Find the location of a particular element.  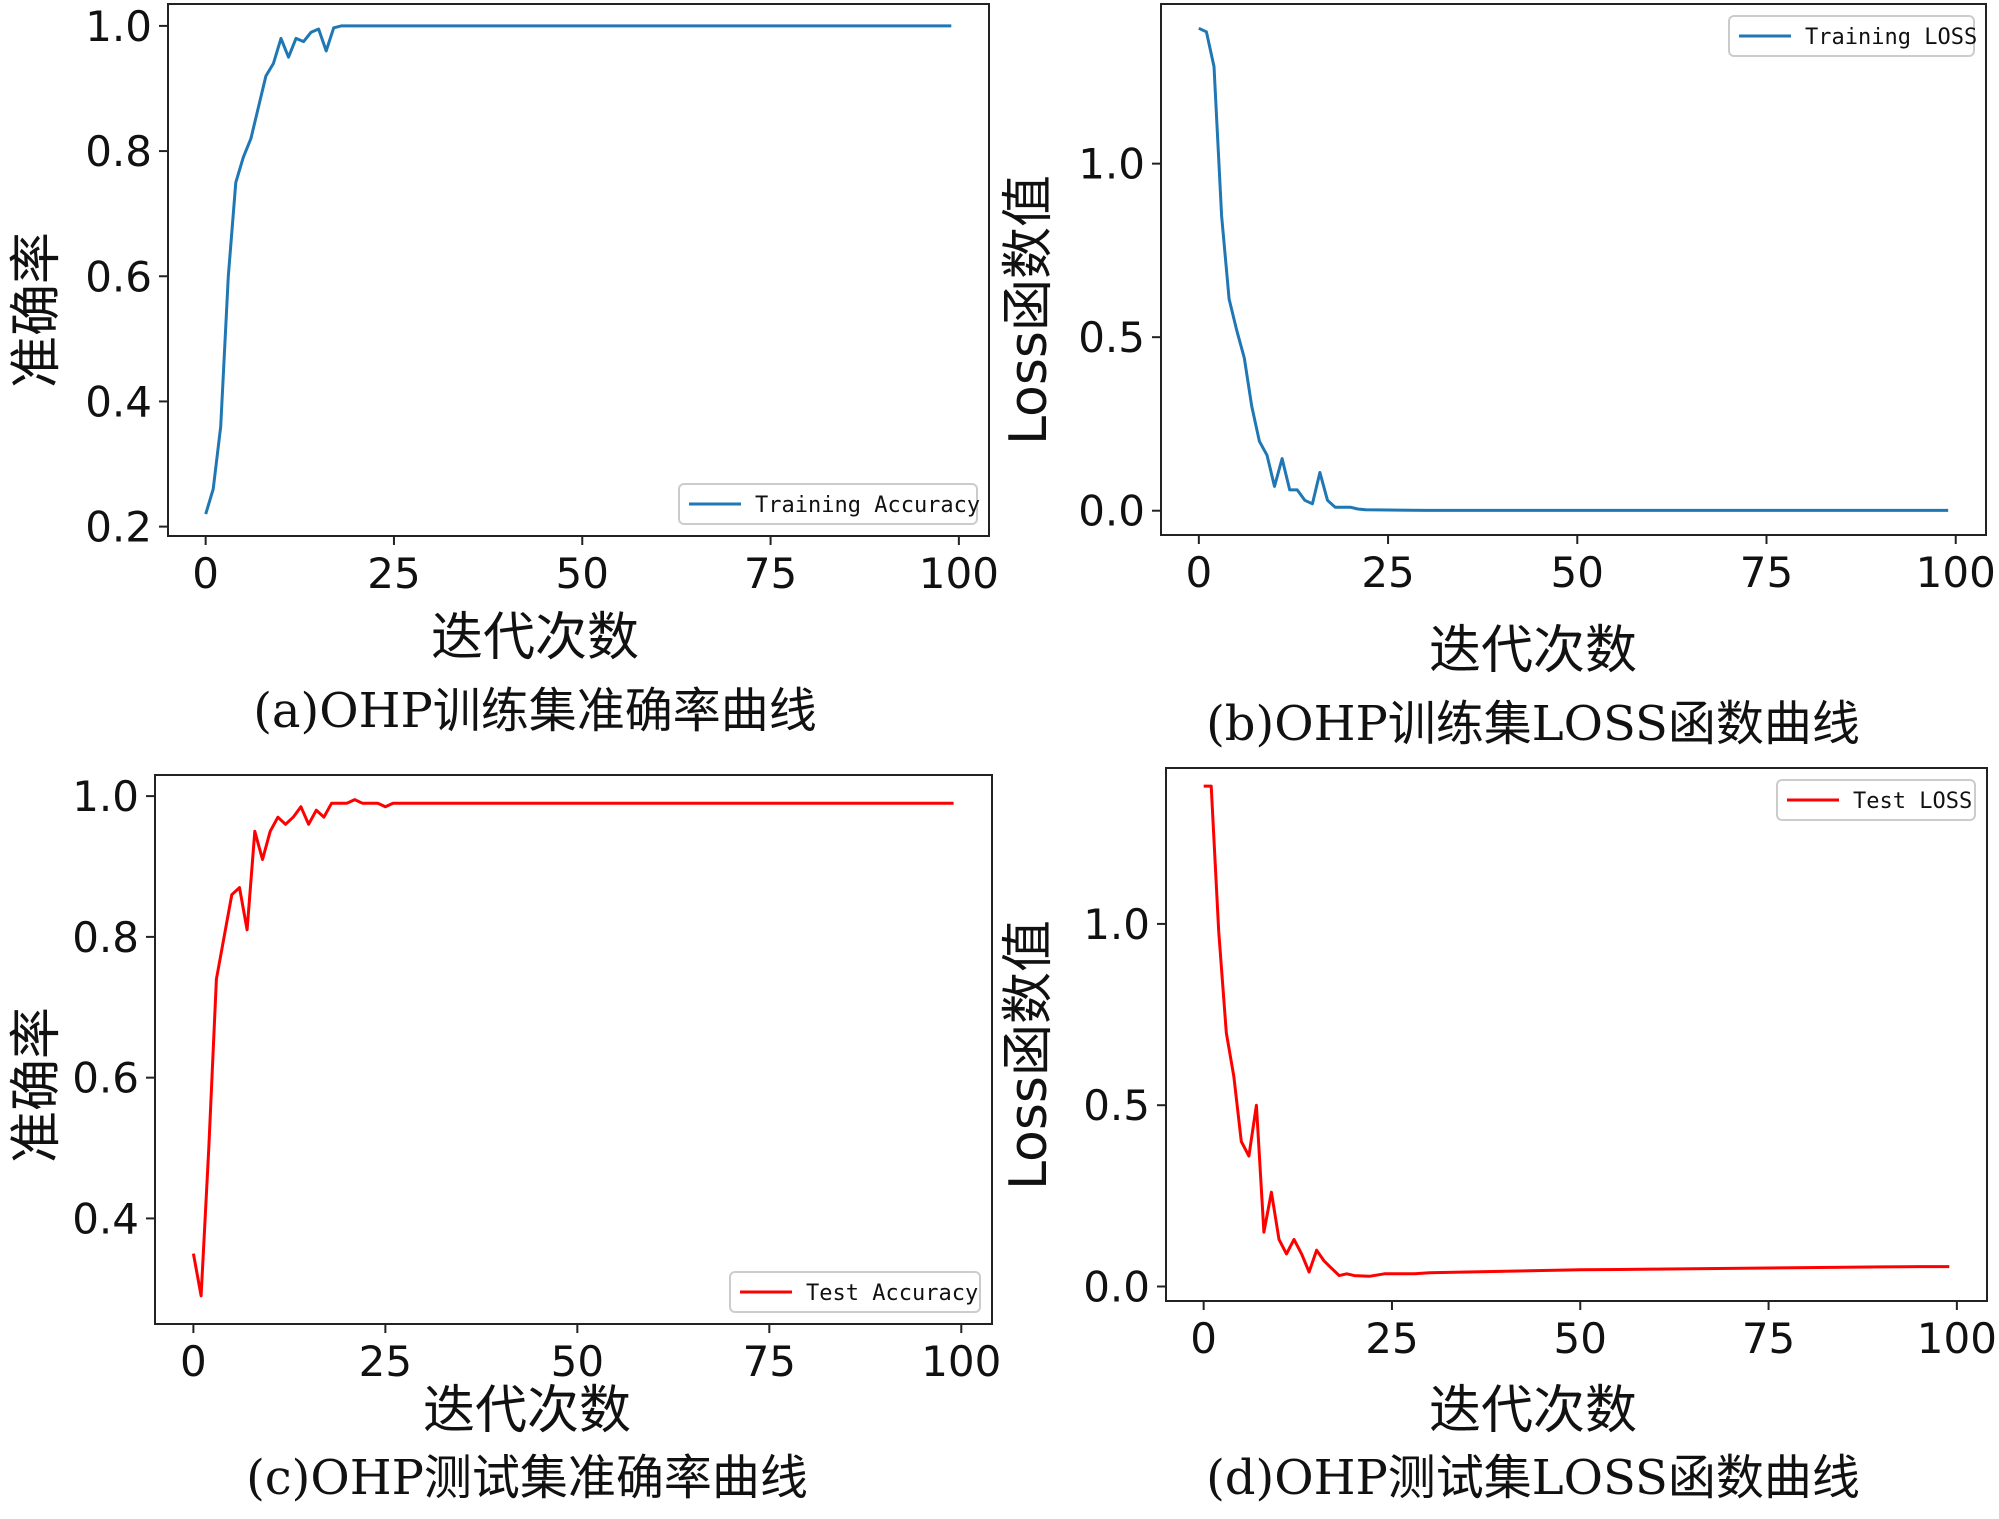

legend-label: Test Accuracy is located at coordinates (892, 1293).